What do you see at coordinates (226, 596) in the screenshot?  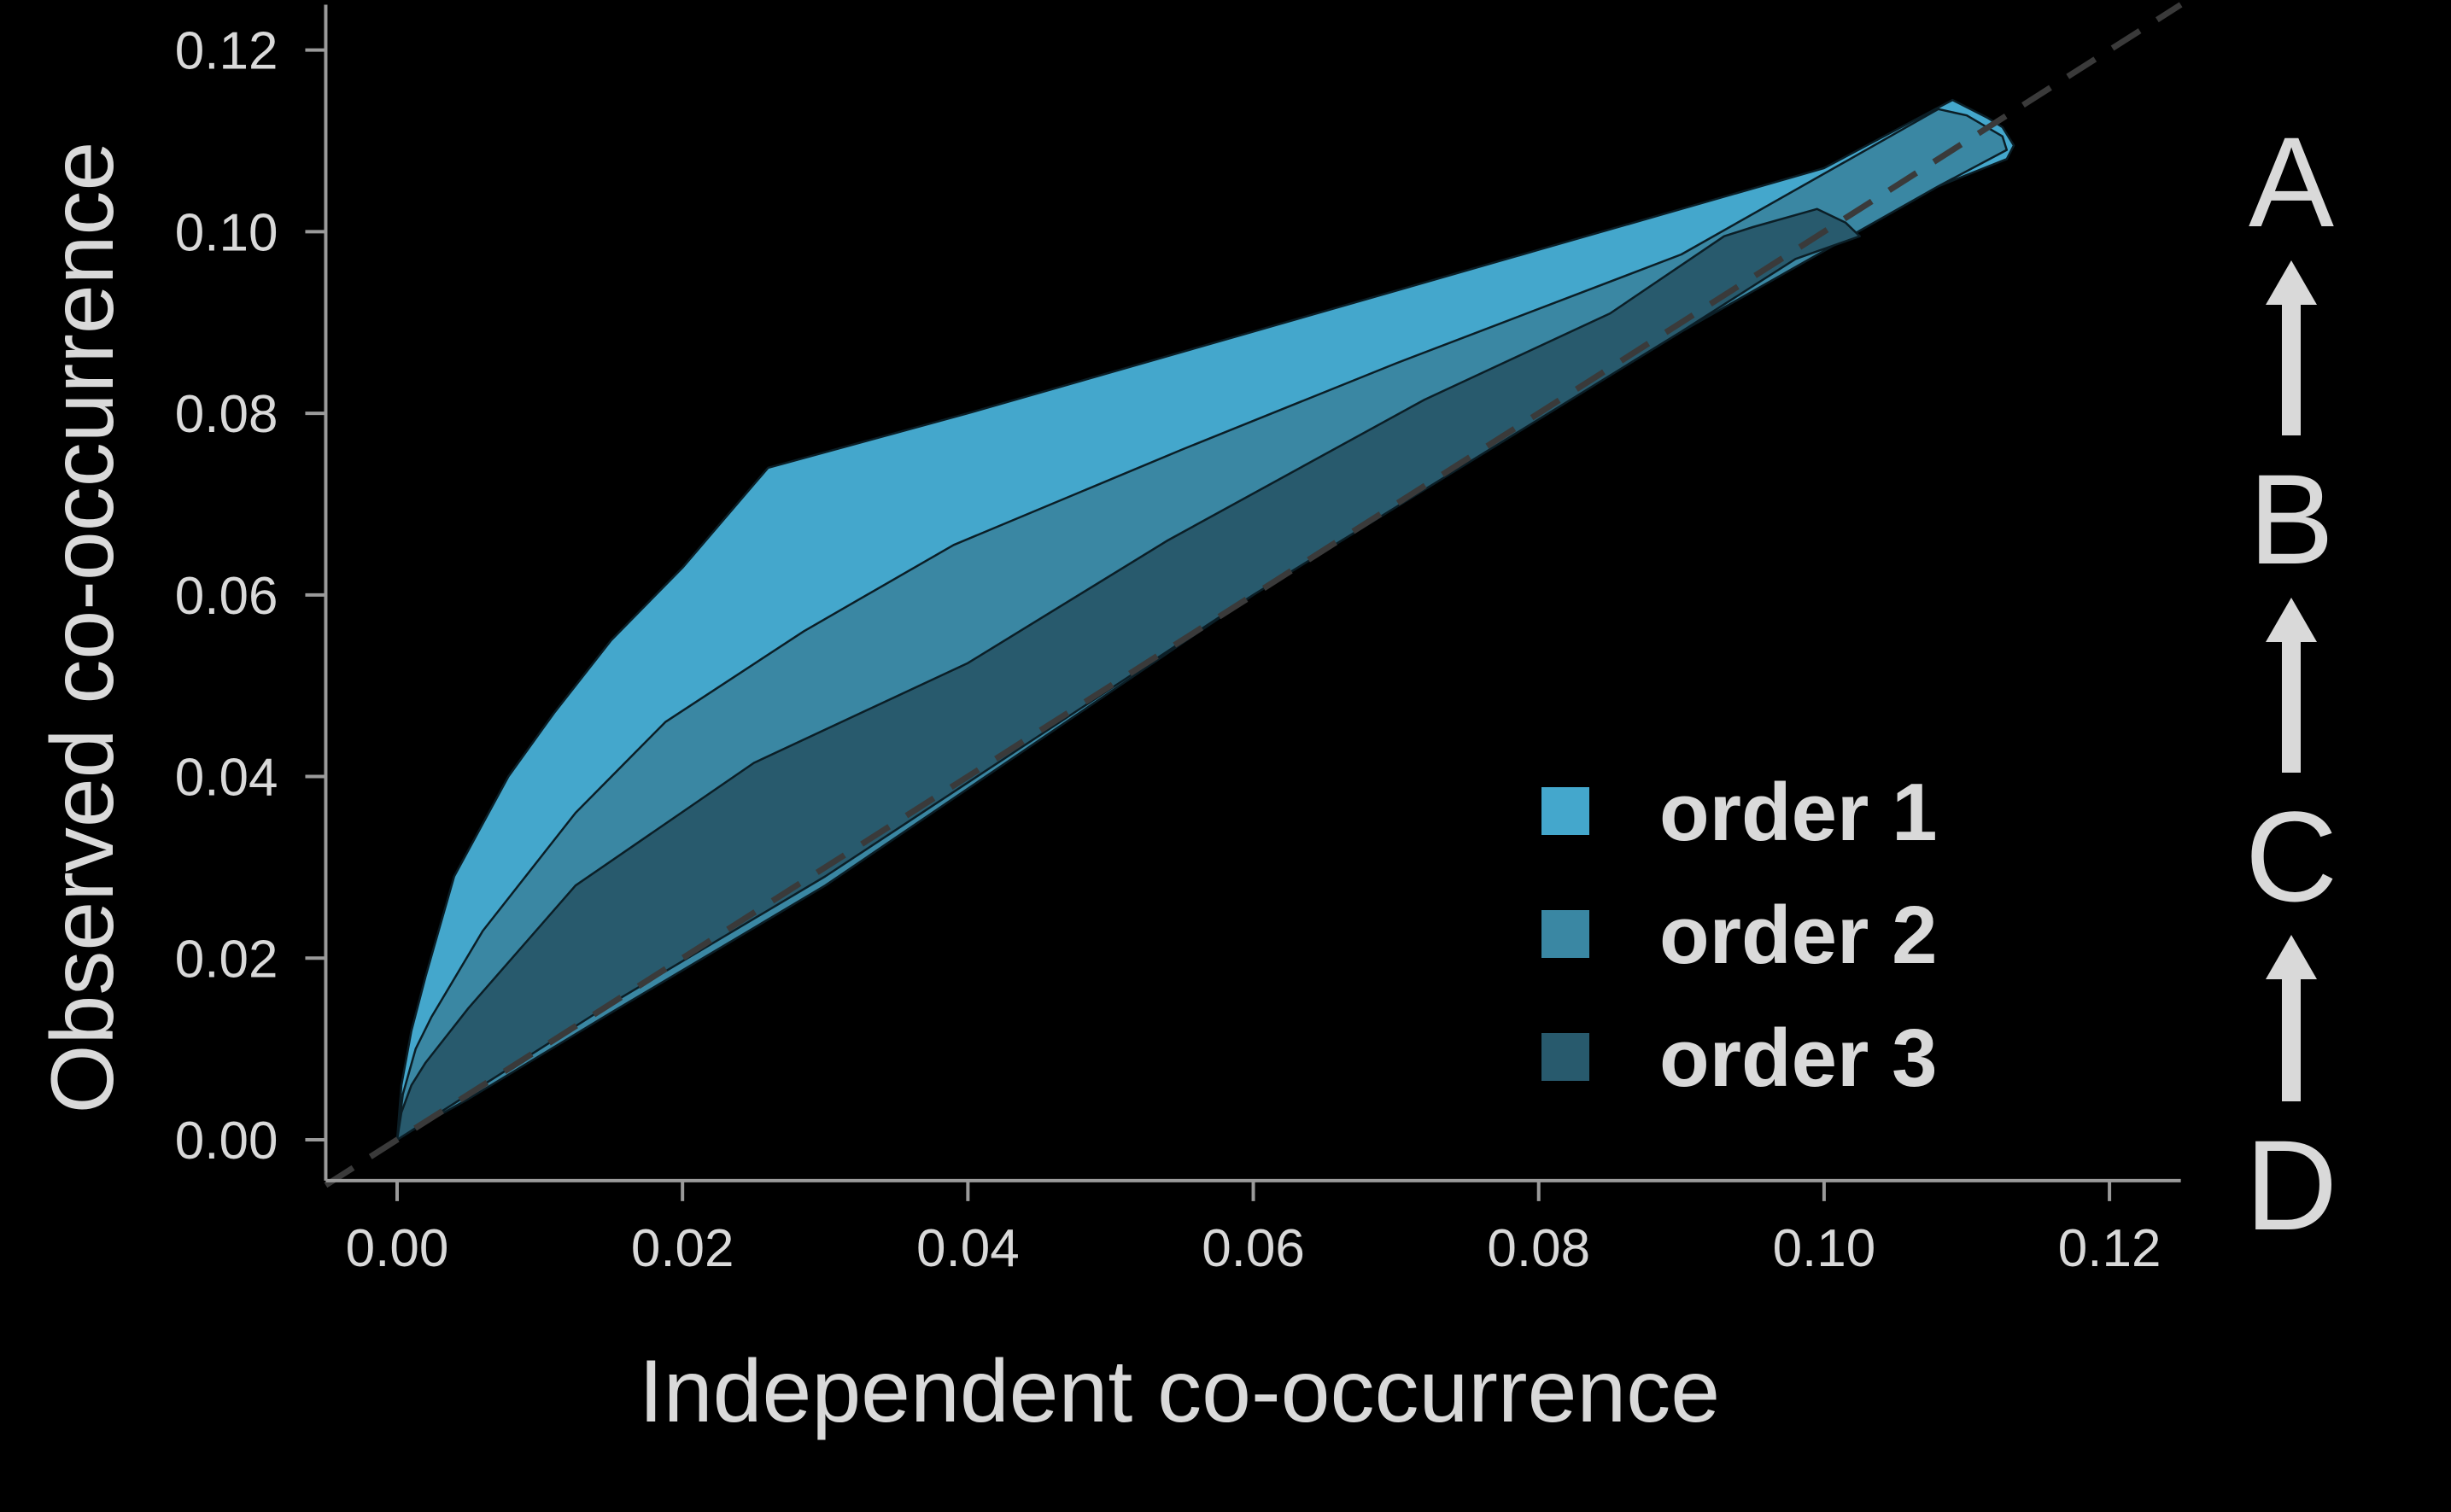 I see `y-tick-label: 0.06` at bounding box center [226, 596].